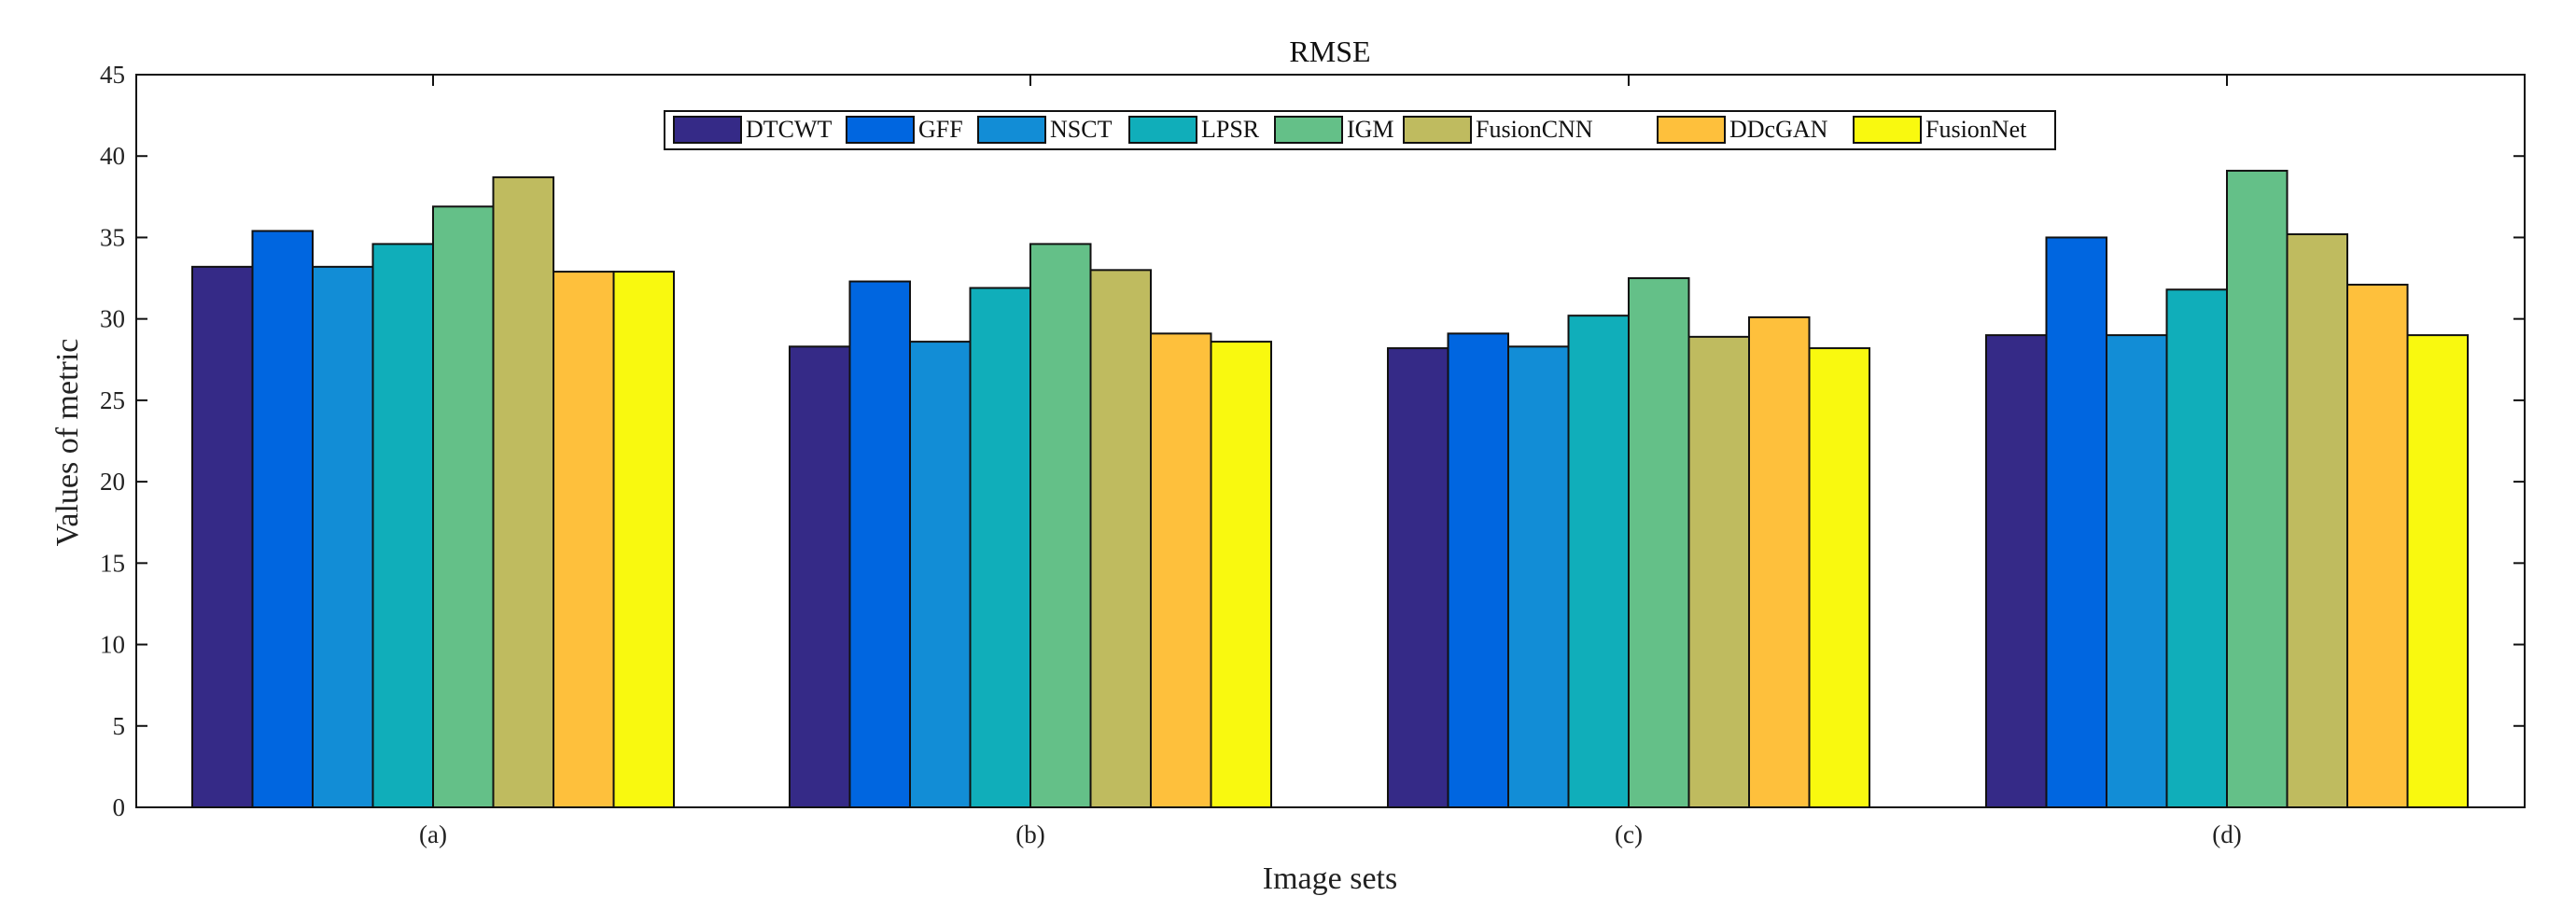 The image size is (2576, 924). I want to click on legend-label-fusionnet: FusionNet, so click(1976, 129).